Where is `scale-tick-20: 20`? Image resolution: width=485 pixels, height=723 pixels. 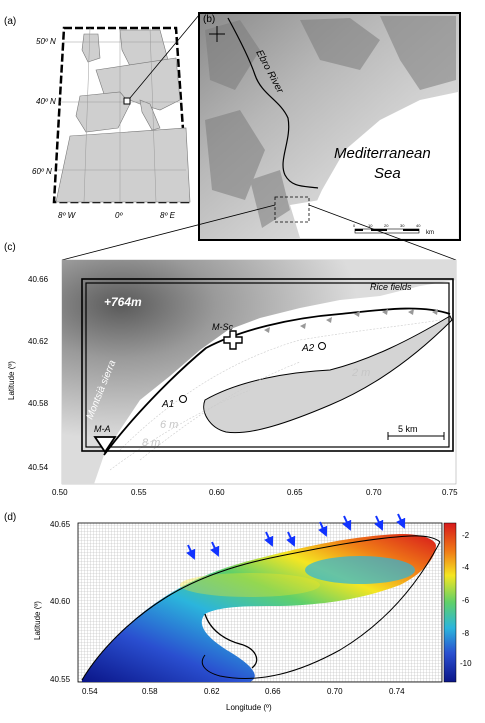 scale-tick-20: 20 is located at coordinates (386, 225).